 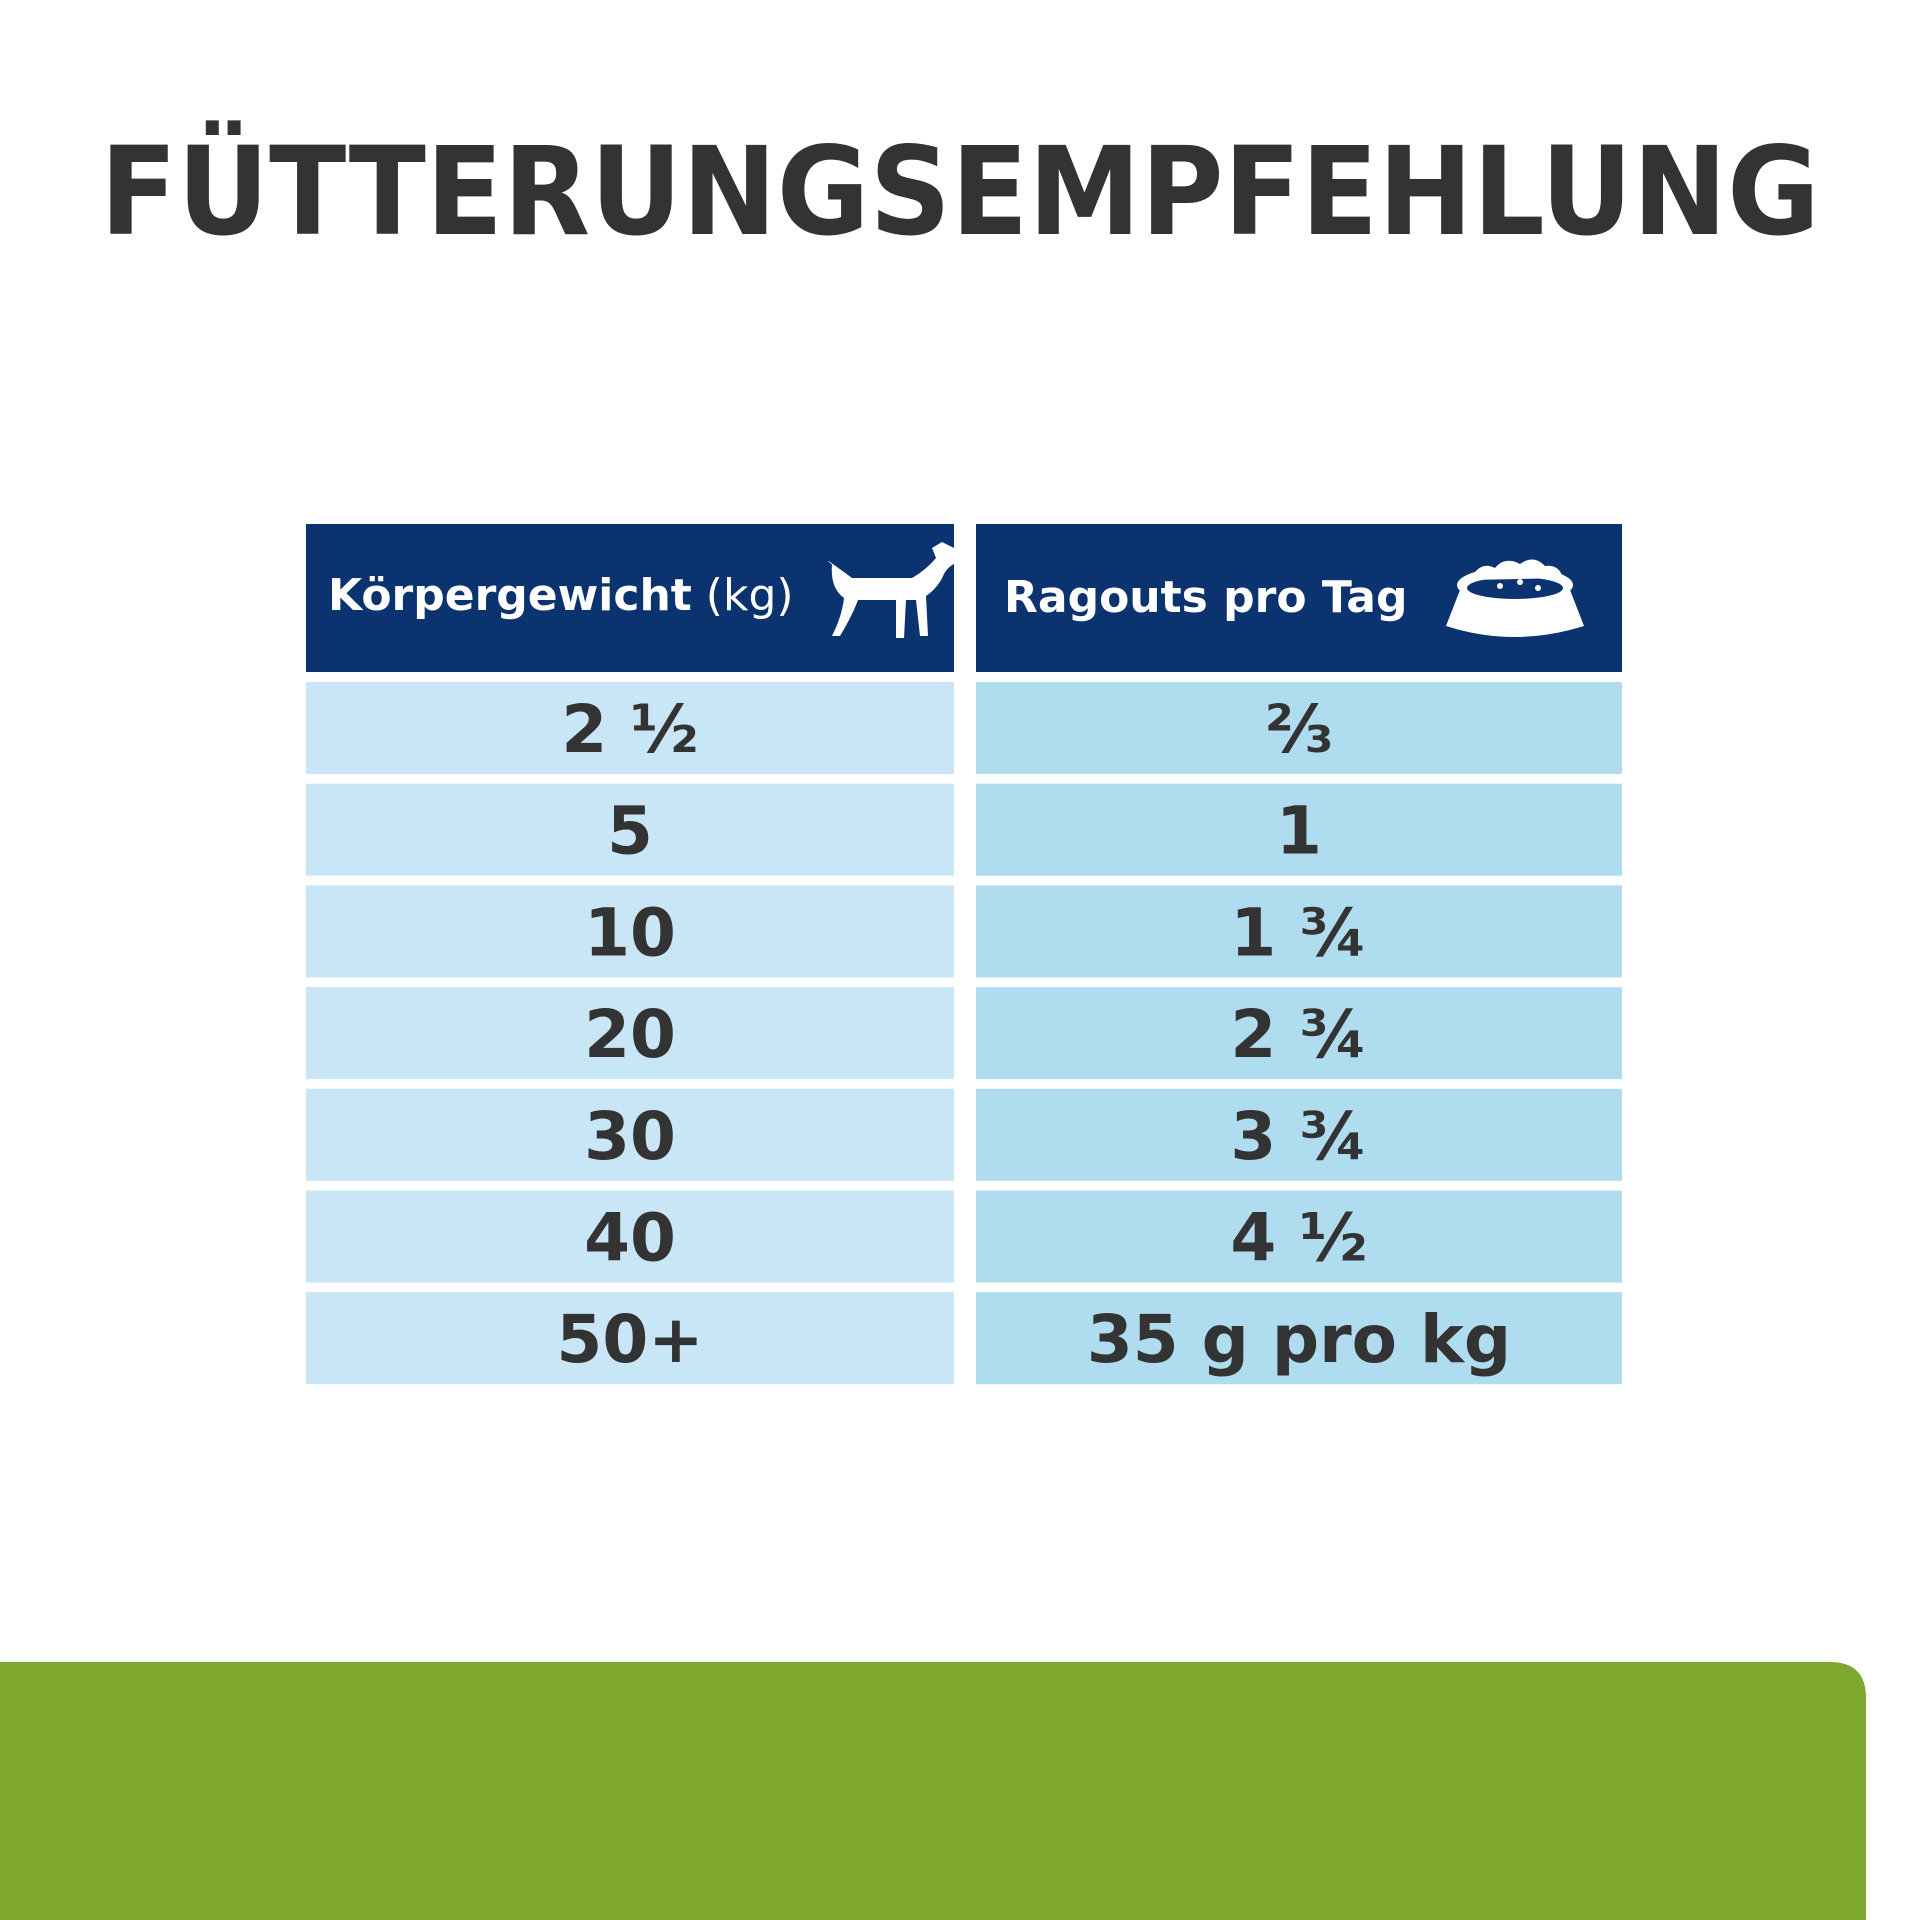 I want to click on header-unit: (kg), so click(x=750, y=595).